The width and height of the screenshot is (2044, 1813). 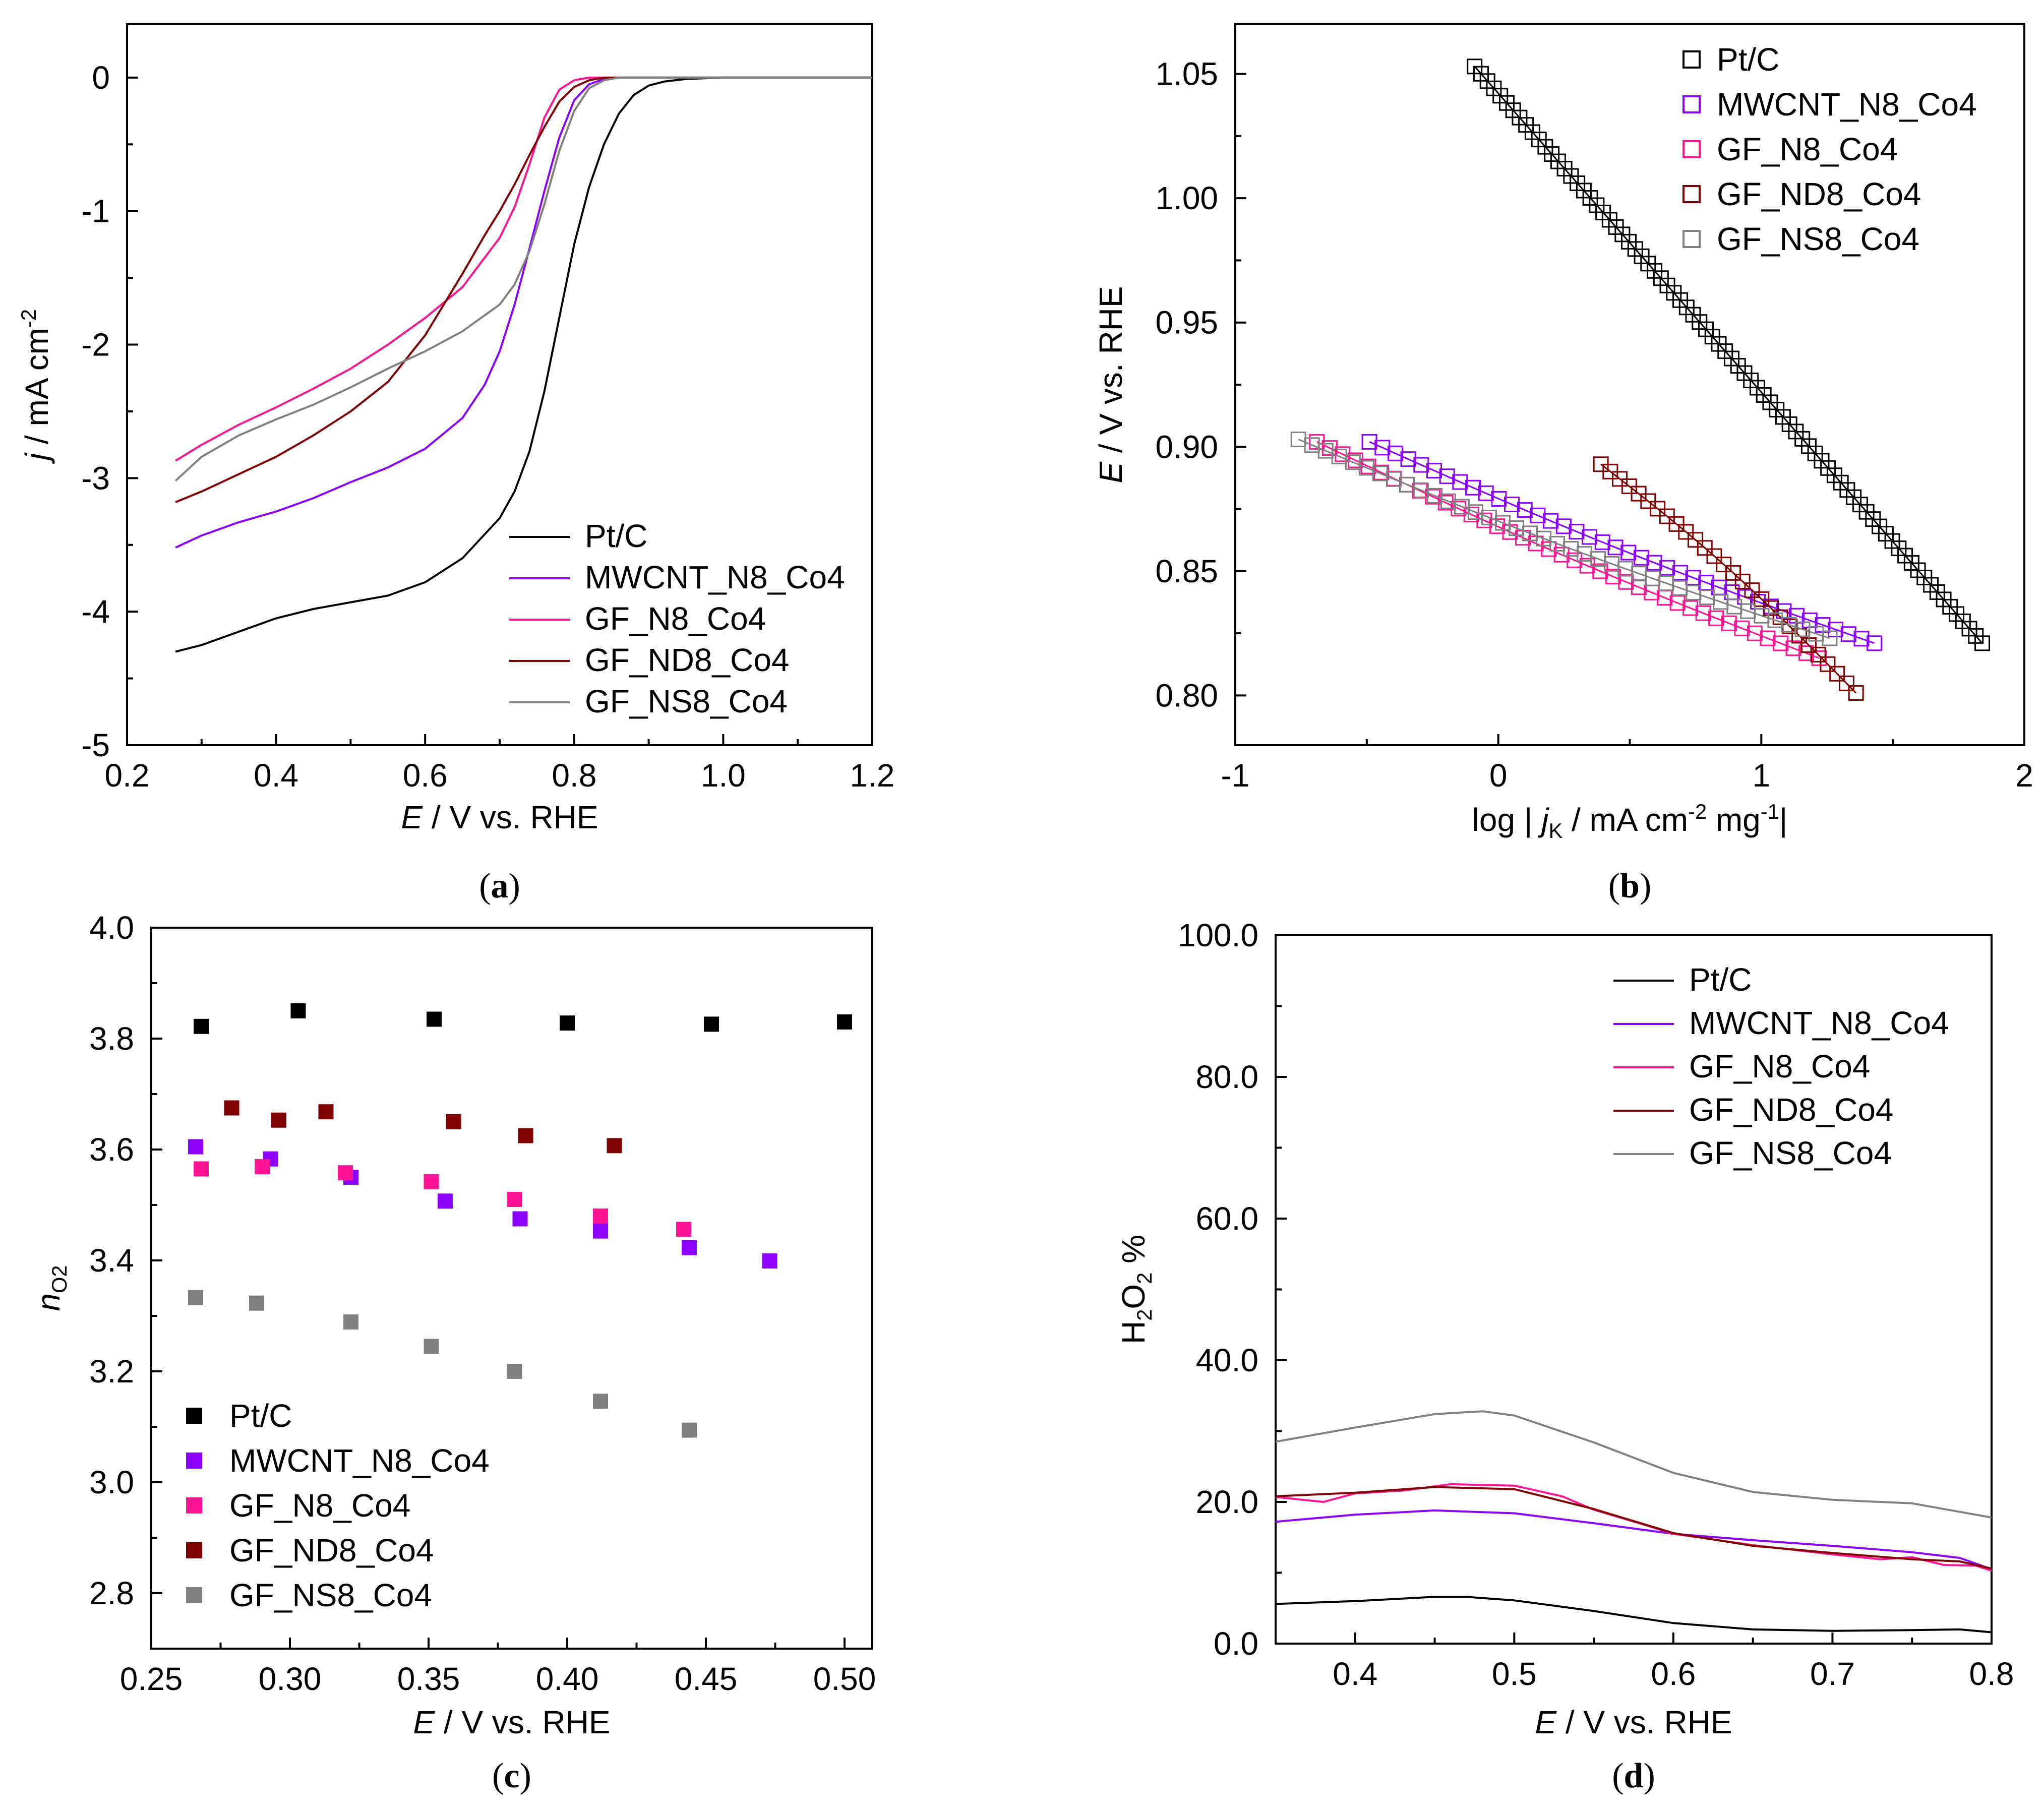 I want to click on y-axis-label-part: -2, so click(x=28, y=318).